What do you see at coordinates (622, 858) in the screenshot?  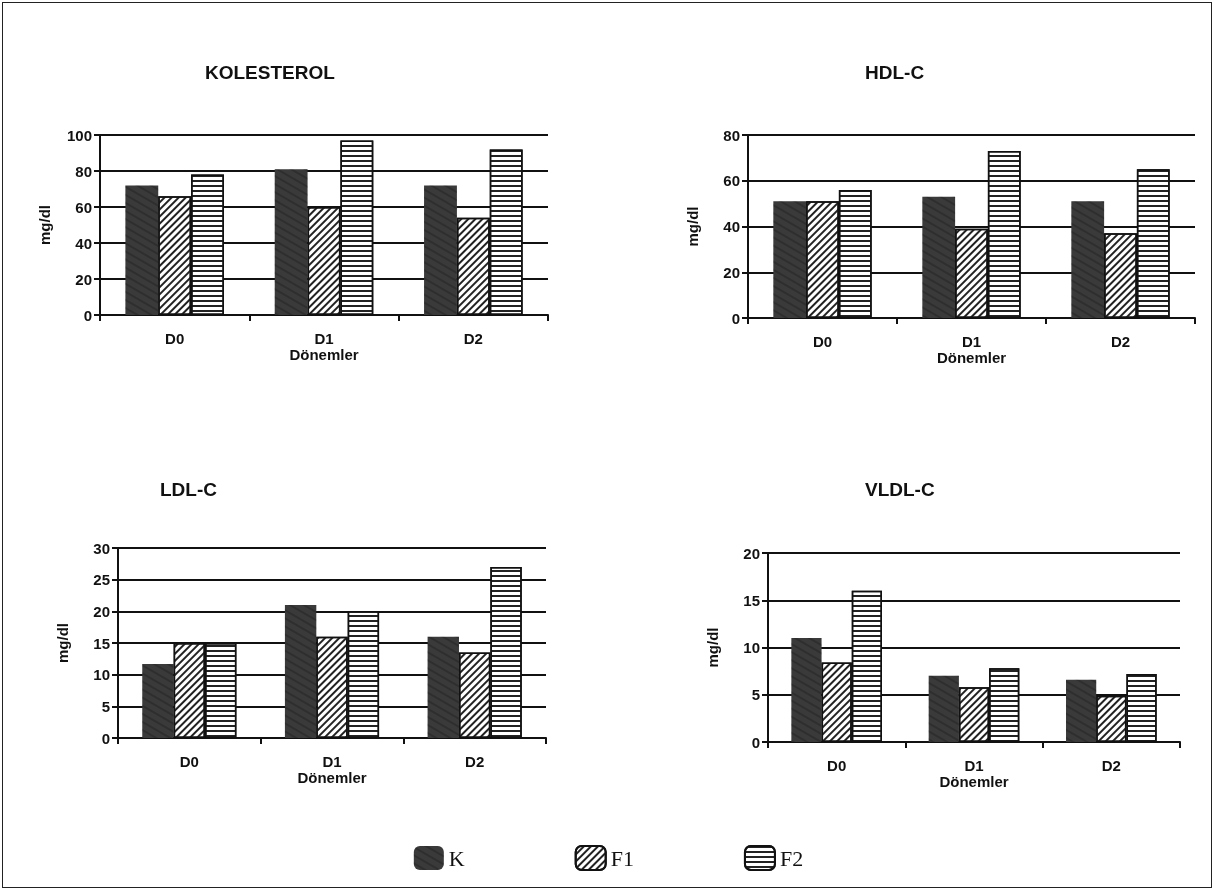 I see `legend-label: F1` at bounding box center [622, 858].